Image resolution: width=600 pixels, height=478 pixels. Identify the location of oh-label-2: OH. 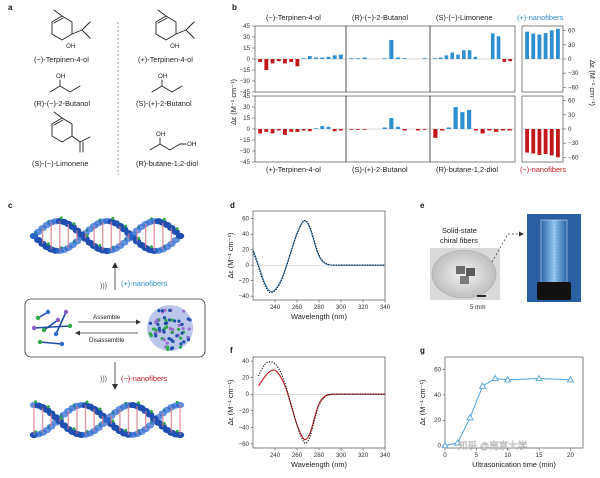
(191, 144).